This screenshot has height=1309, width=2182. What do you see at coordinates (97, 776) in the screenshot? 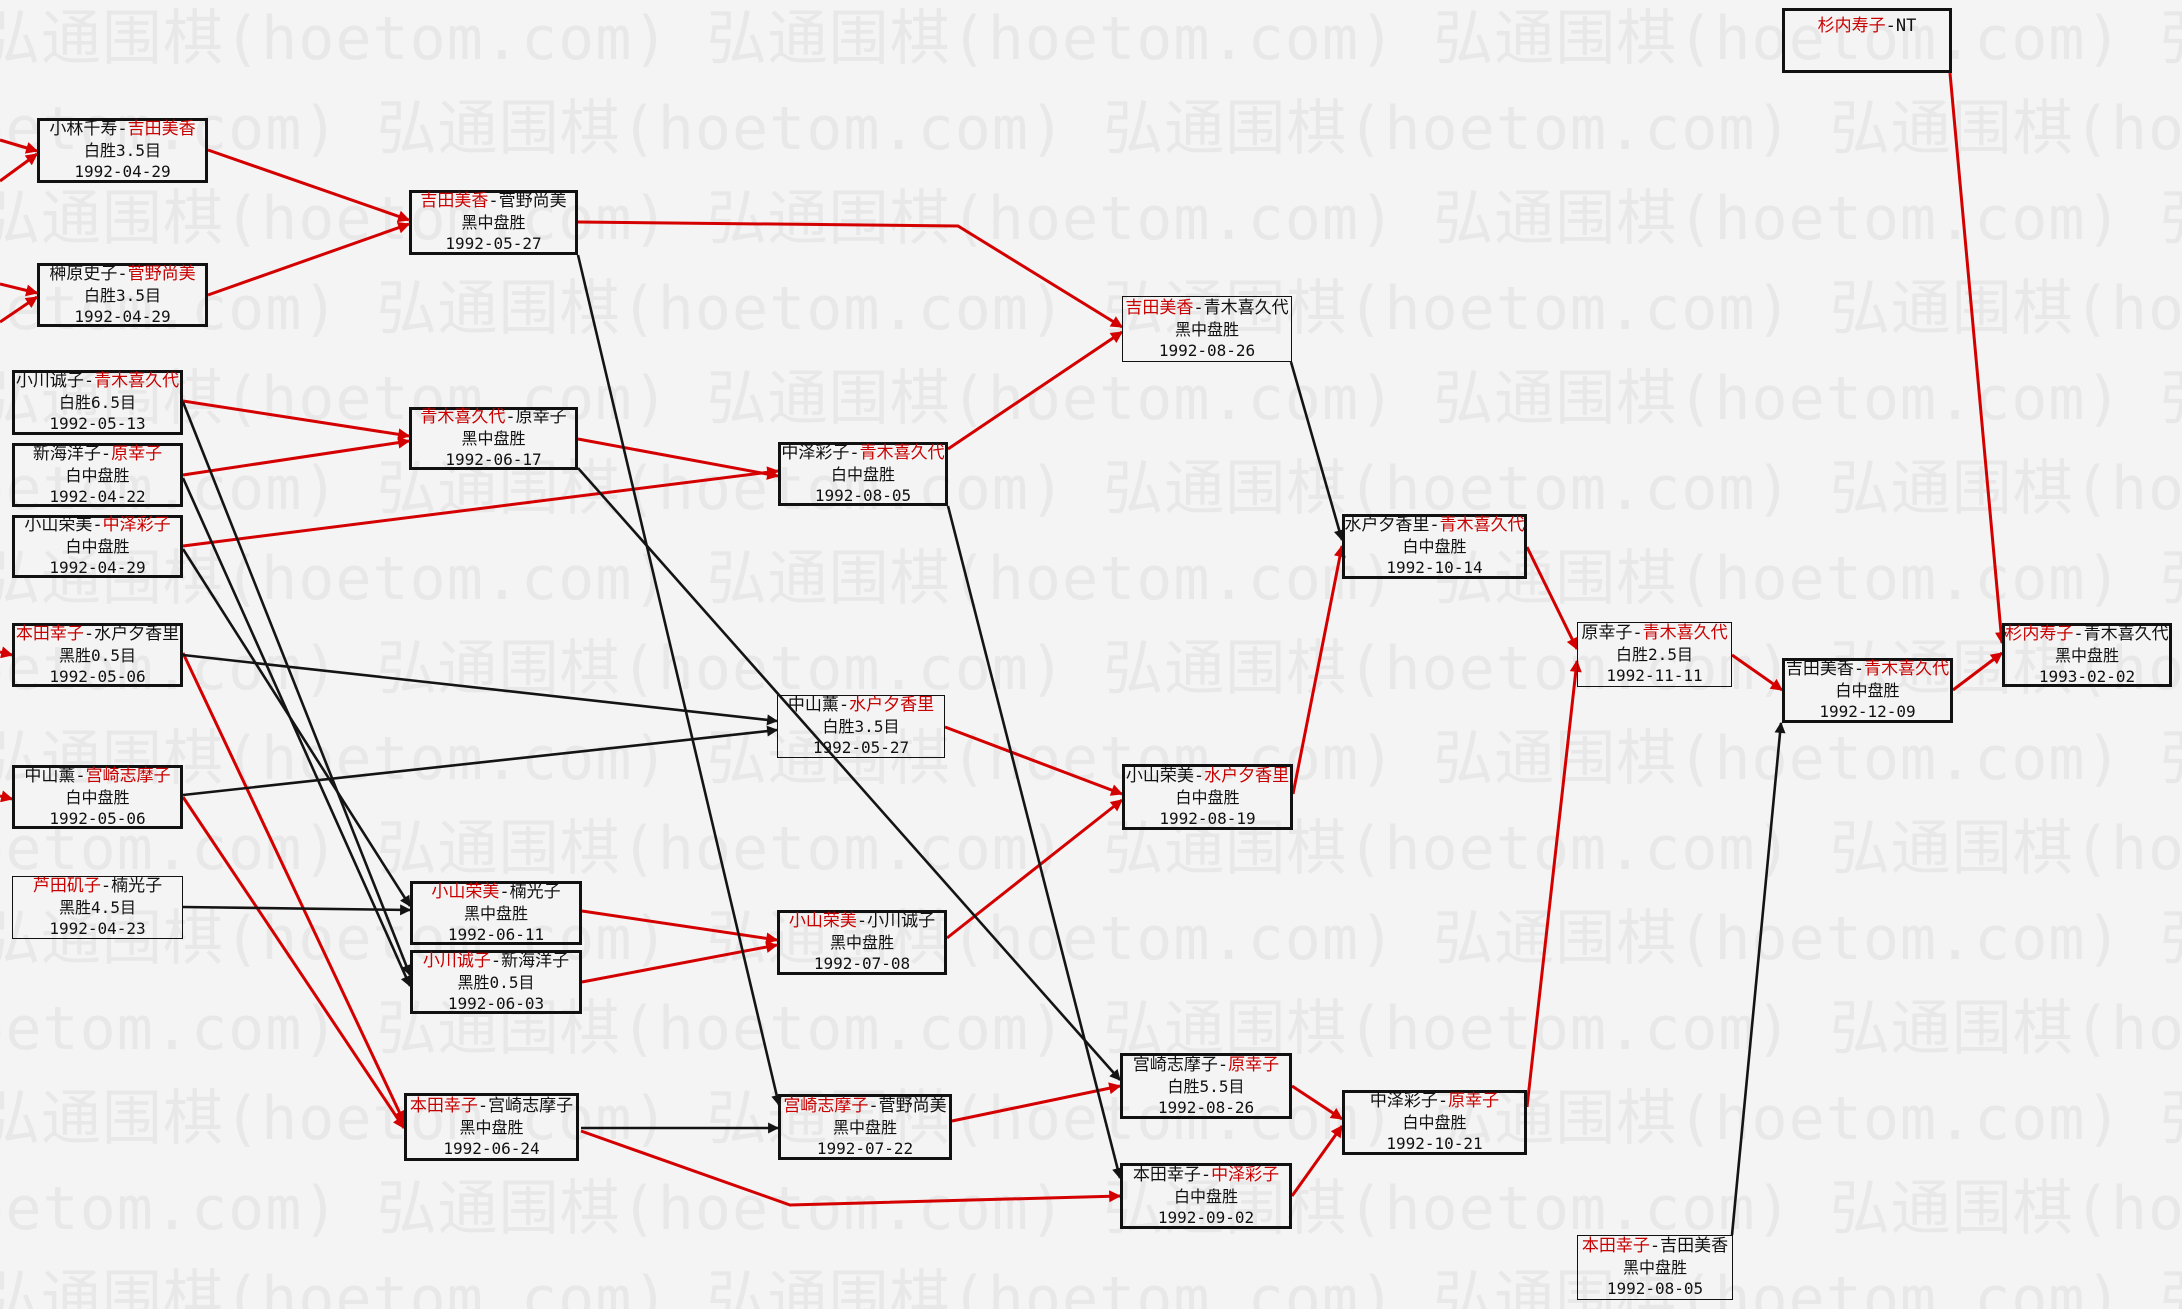
I see `match-players: 中山薰-宫崎志摩子` at bounding box center [97, 776].